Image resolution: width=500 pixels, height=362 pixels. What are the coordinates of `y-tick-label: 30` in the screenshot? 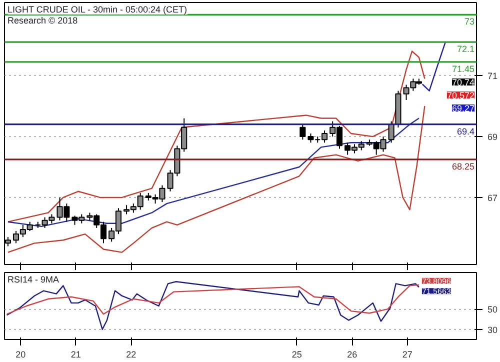 It's located at (493, 329).